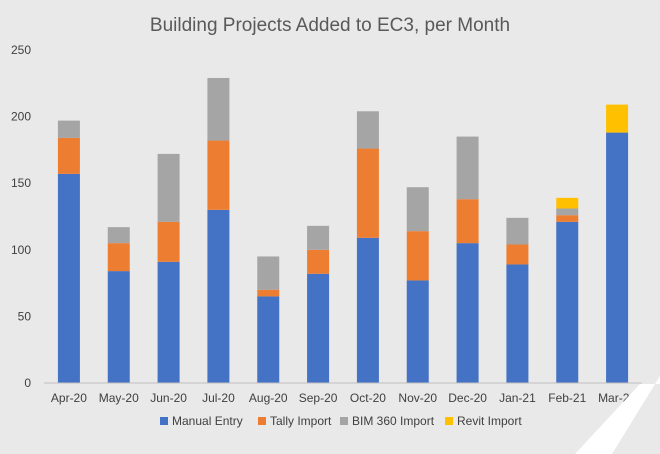  I want to click on x-tick-label: Oct-20, so click(368, 398).